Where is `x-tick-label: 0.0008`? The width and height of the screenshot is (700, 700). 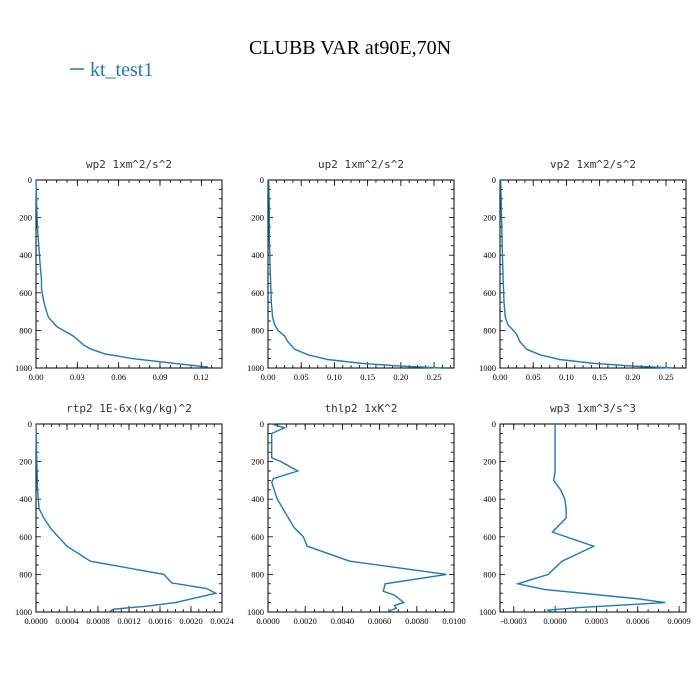
x-tick-label: 0.0008 is located at coordinates (97, 621).